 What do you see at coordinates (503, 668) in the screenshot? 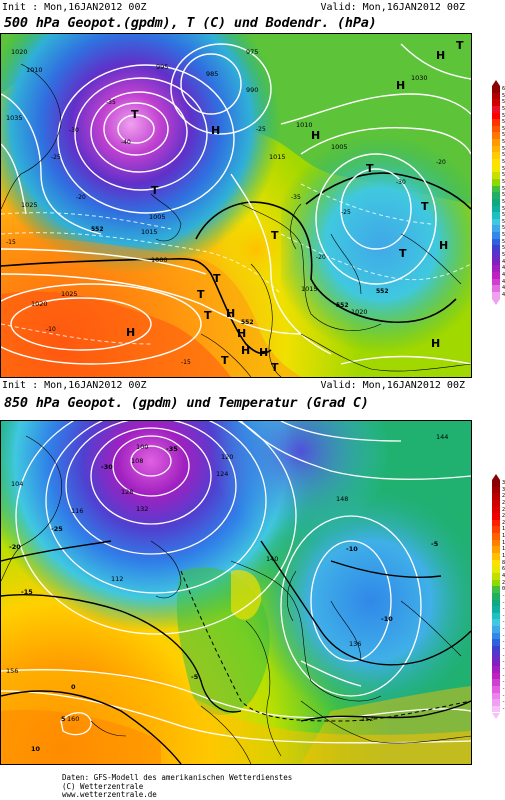
I see `scale-label: -24` at bounding box center [503, 668].